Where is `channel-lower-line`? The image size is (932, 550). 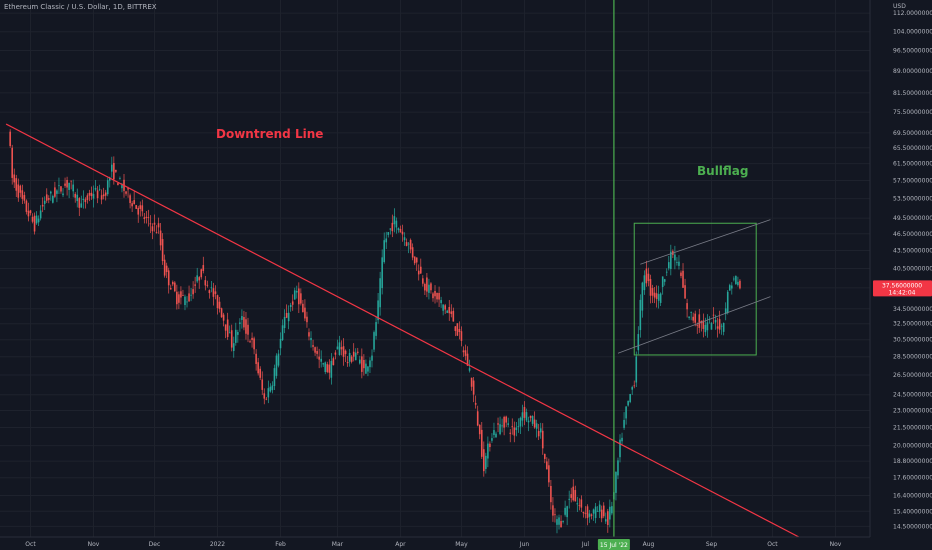
channel-lower-line is located at coordinates (694, 325).